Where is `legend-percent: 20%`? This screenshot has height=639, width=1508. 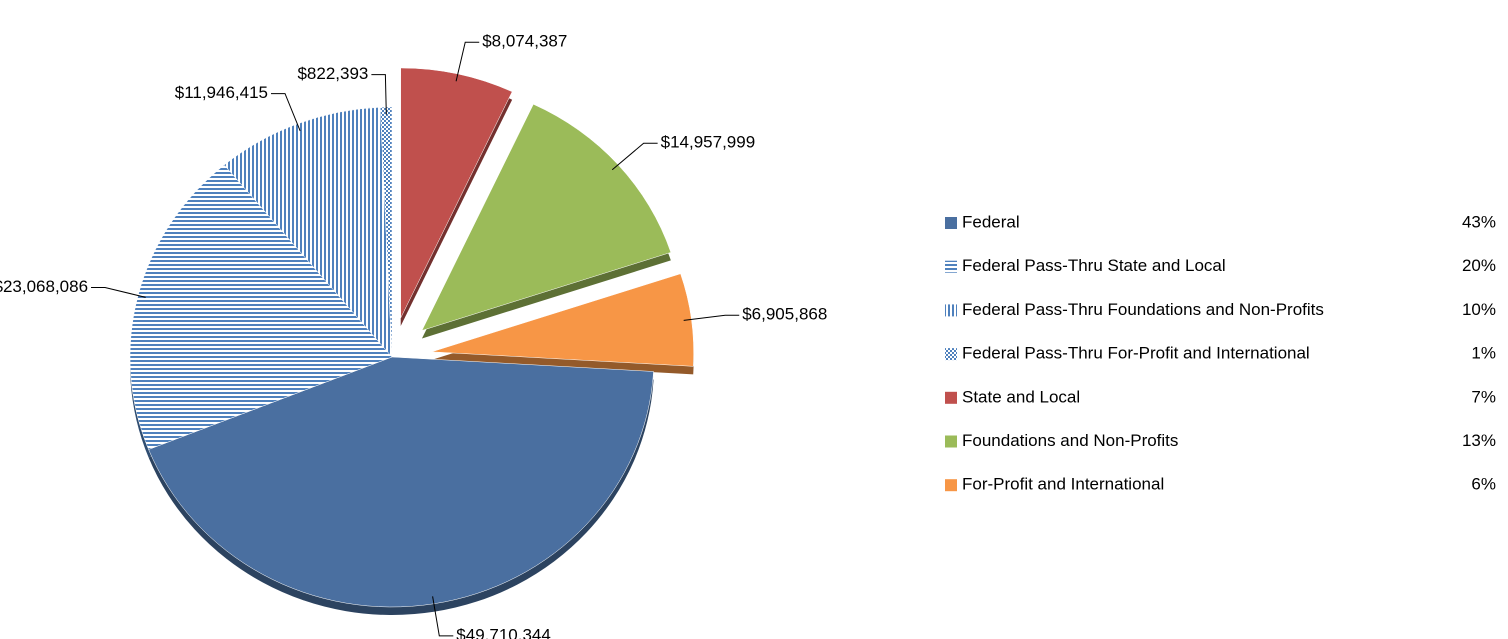
legend-percent: 20% is located at coordinates (1479, 265).